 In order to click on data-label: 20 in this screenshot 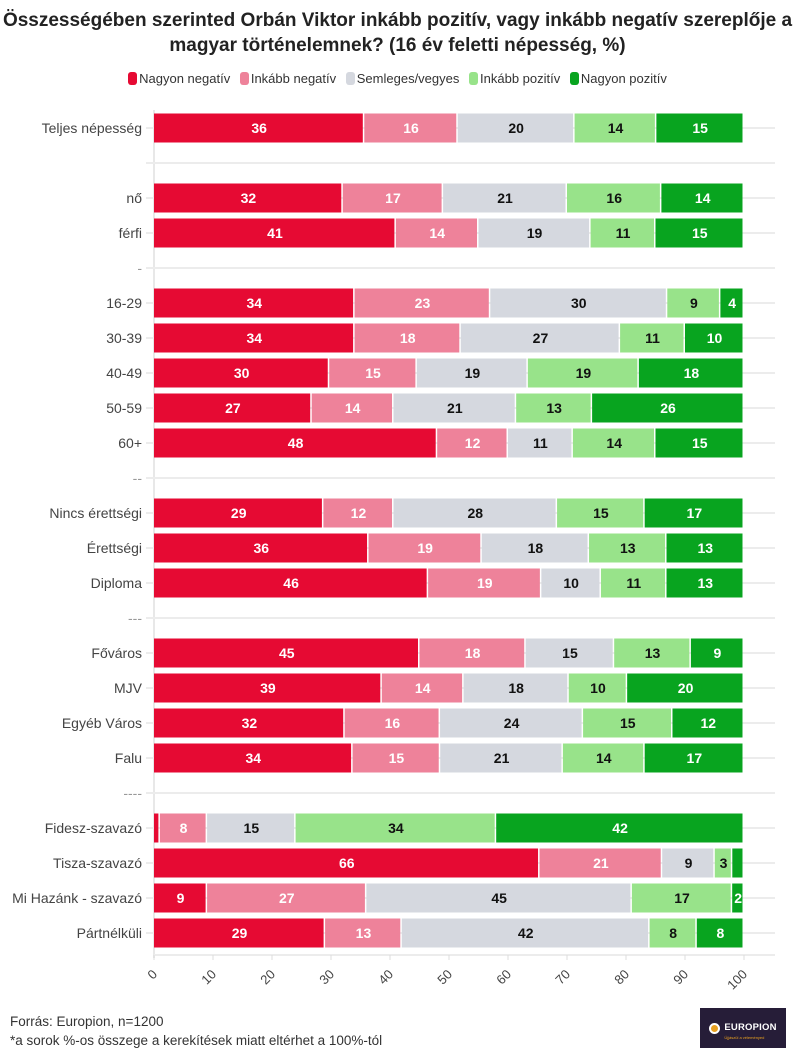, I will do `click(516, 128)`.